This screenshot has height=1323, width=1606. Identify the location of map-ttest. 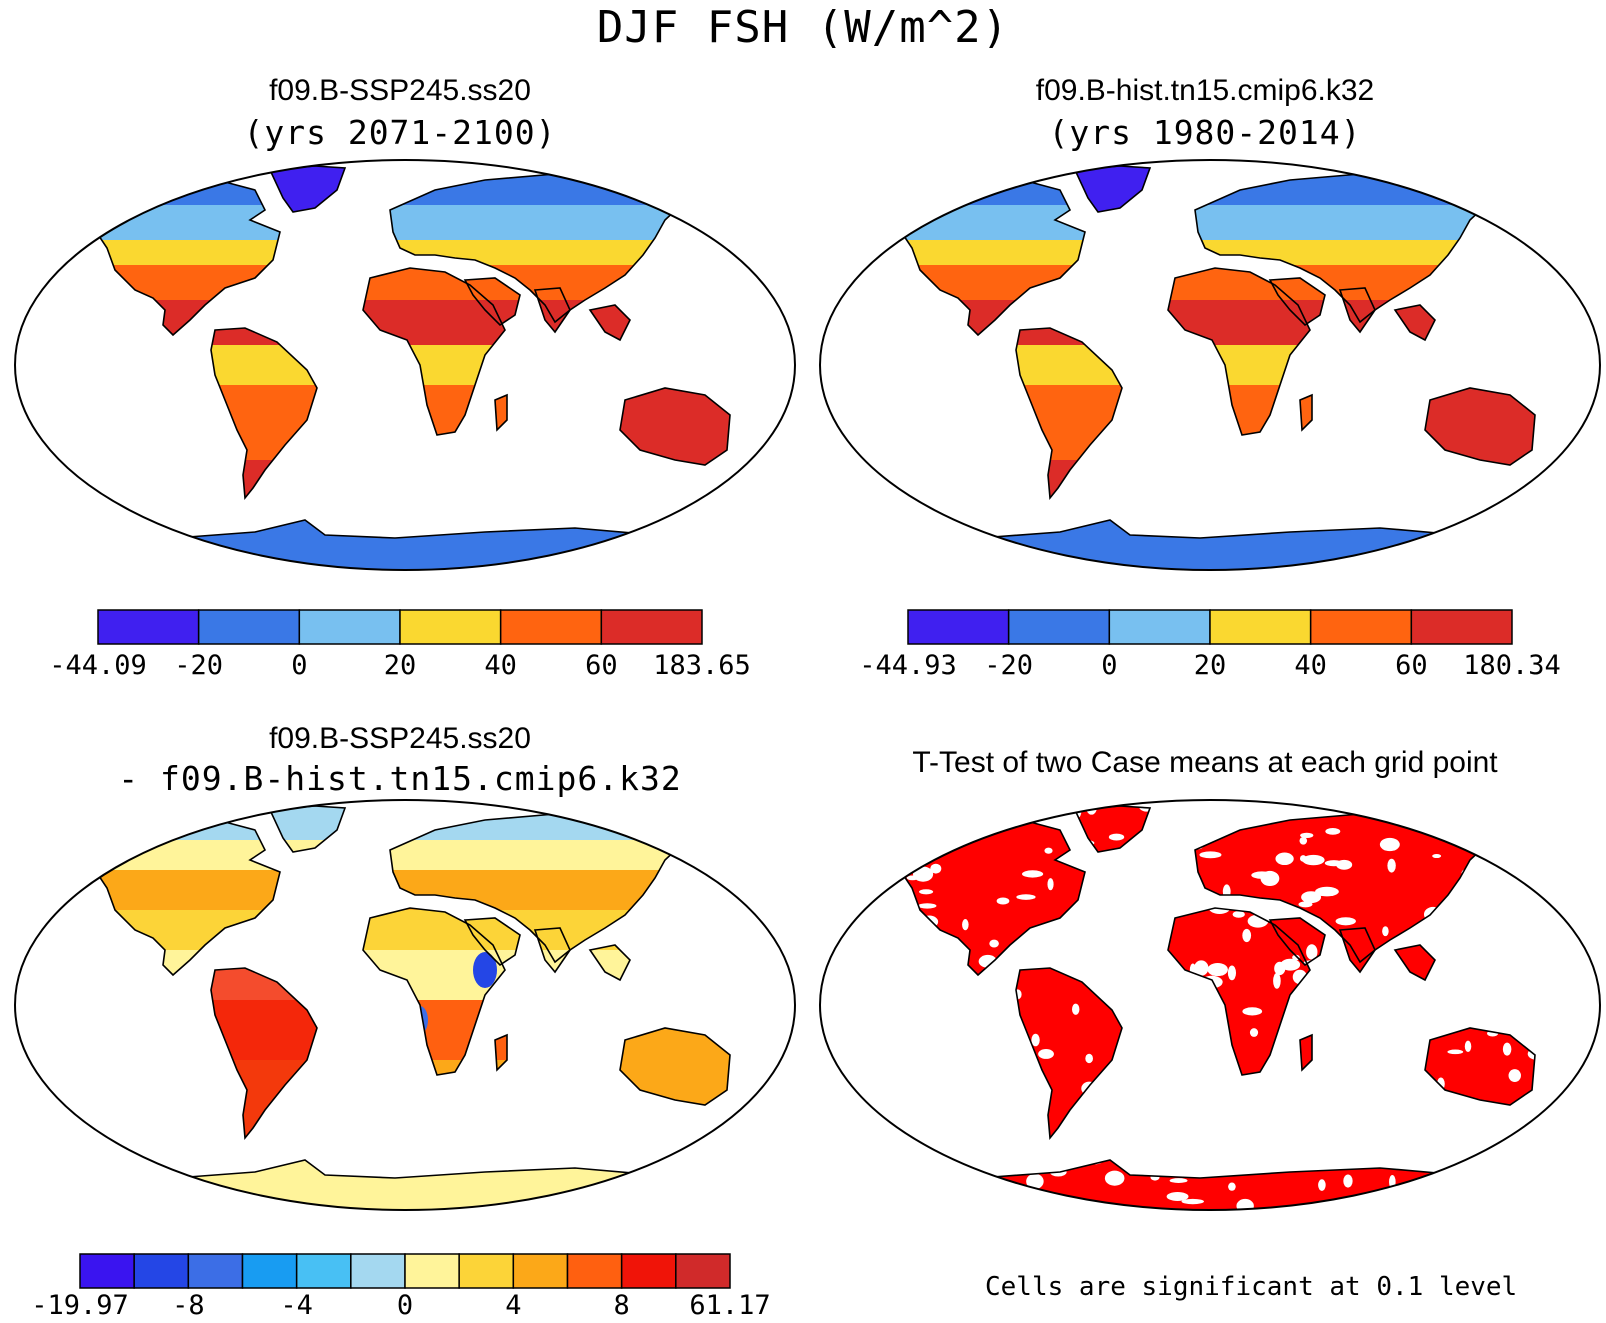
(1244, 1007).